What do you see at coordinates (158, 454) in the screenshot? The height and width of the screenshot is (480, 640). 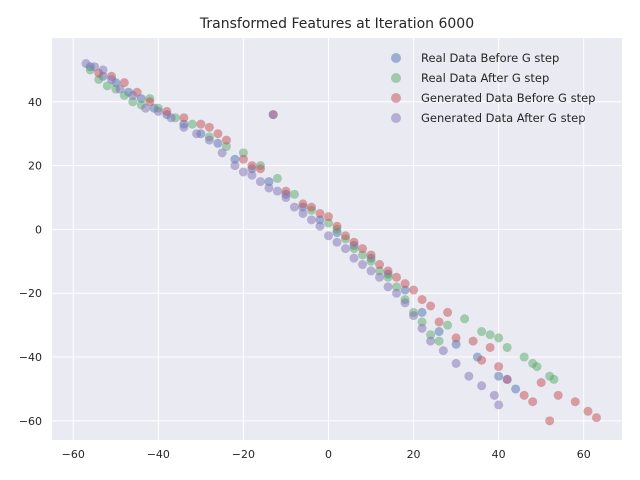 I see `x-tick-label: −40` at bounding box center [158, 454].